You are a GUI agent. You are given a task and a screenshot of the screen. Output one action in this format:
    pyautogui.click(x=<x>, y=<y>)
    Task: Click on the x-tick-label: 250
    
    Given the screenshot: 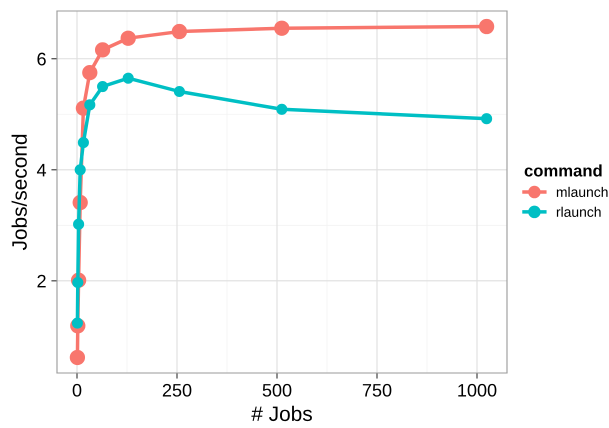 What is the action you would take?
    pyautogui.click(x=177, y=390)
    